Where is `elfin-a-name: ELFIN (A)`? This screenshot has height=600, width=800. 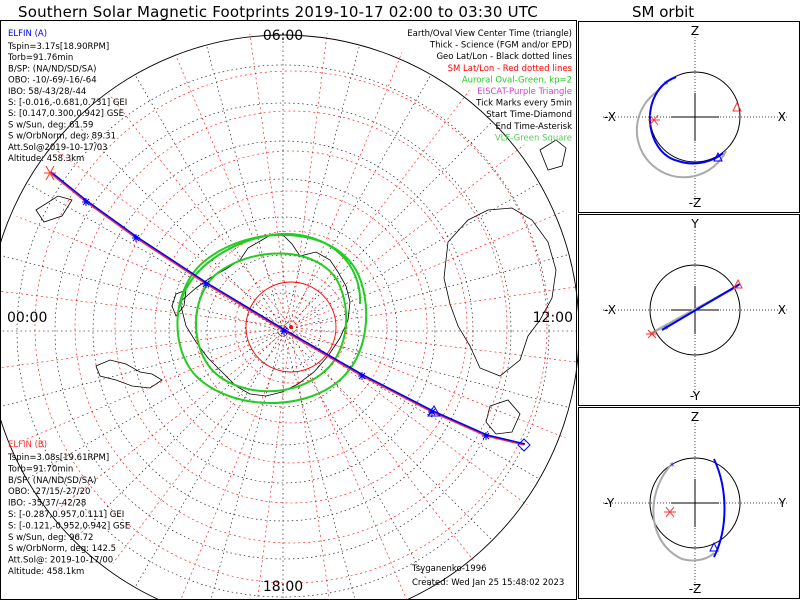 elfin-a-name: ELFIN (A) is located at coordinates (27, 34).